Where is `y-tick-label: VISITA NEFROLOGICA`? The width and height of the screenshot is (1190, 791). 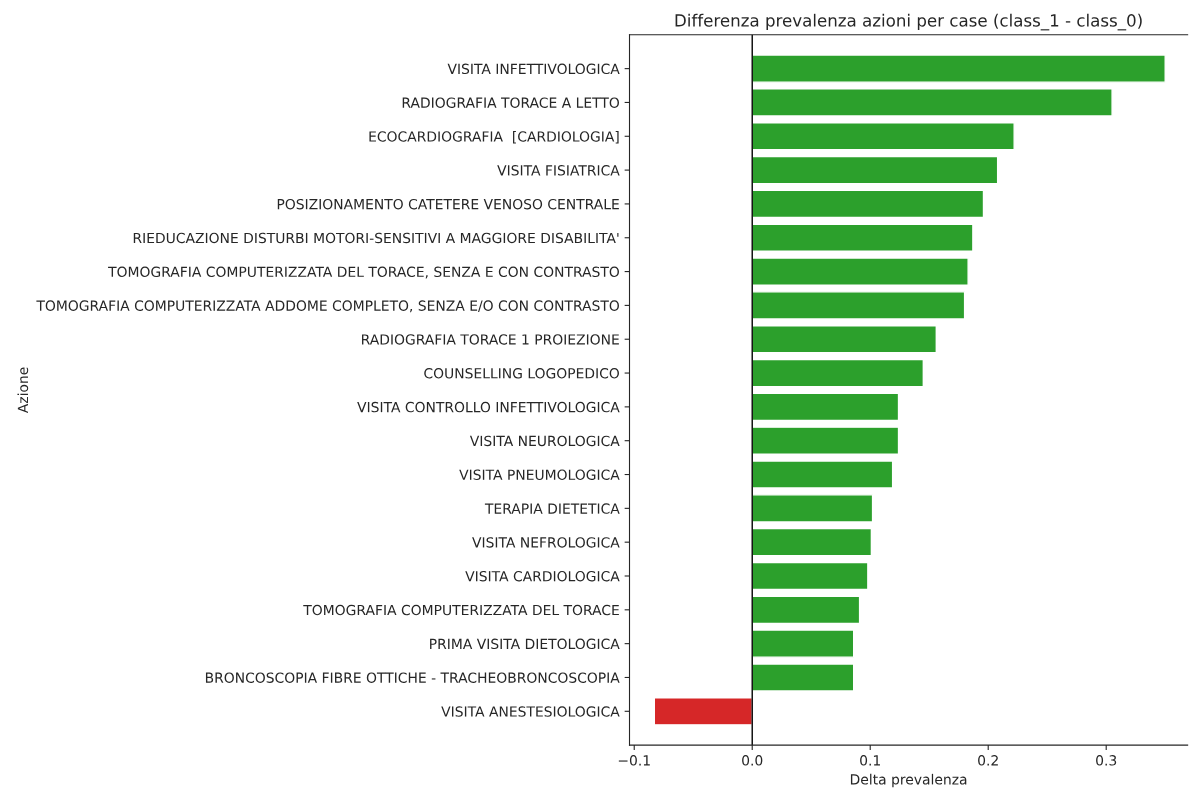 y-tick-label: VISITA NEFROLOGICA is located at coordinates (546, 542).